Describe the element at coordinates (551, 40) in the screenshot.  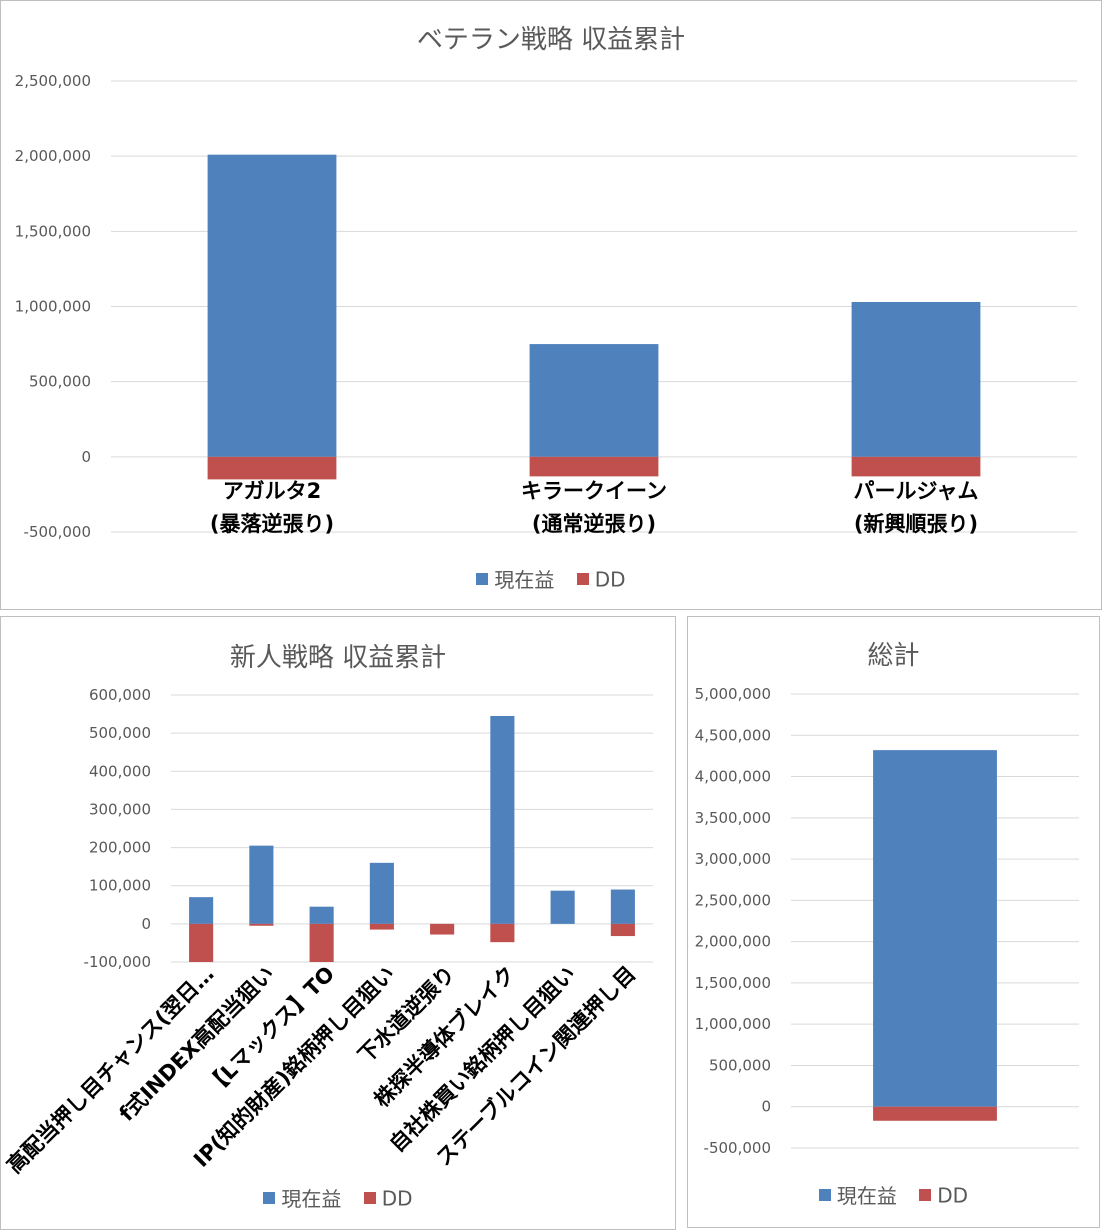
I see `chart-title: ベテラン戦略 収益累計` at that location.